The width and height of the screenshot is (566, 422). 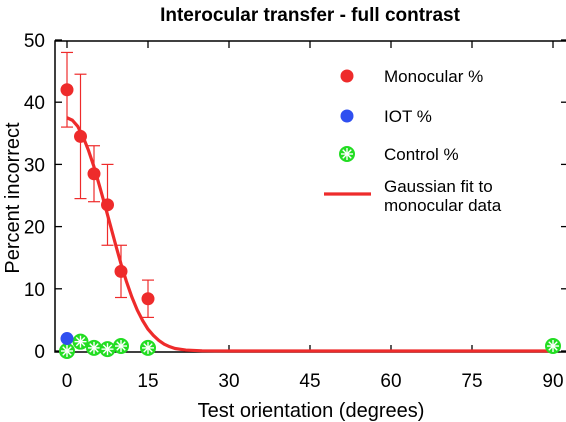 What do you see at coordinates (310, 15) in the screenshot?
I see `chart-title: Interocular transfer - full contrast` at bounding box center [310, 15].